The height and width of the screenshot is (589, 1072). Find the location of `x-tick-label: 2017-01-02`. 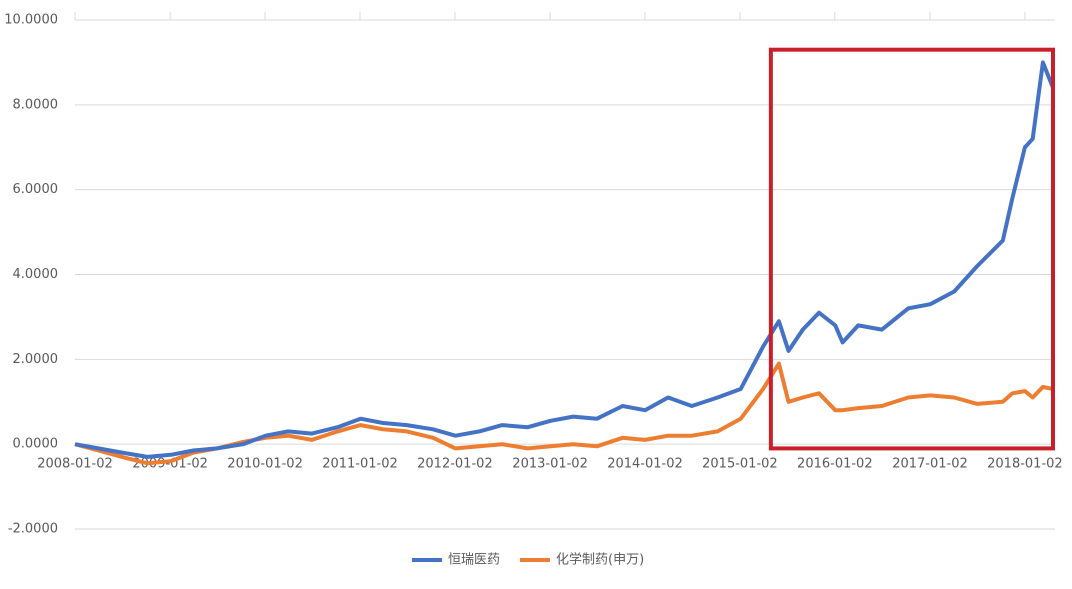

x-tick-label: 2017-01-02 is located at coordinates (930, 464).